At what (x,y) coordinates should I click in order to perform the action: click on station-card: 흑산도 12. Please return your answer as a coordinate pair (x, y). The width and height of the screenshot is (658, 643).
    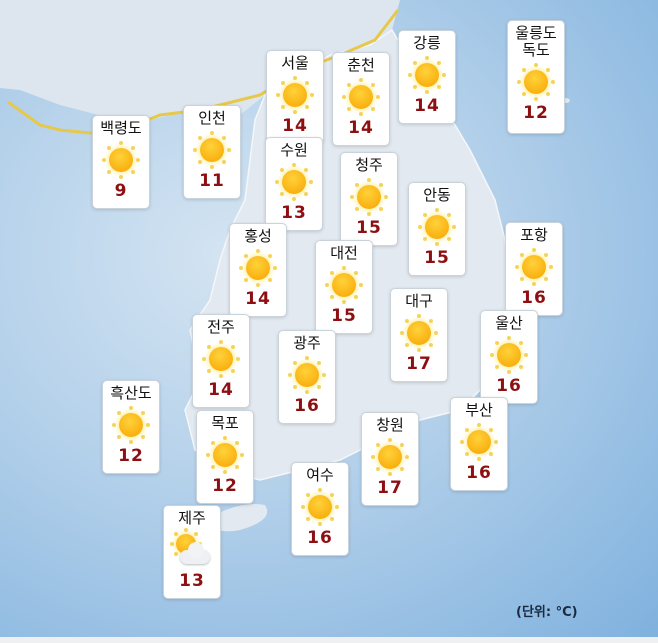
    Looking at the image, I should click on (131, 427).